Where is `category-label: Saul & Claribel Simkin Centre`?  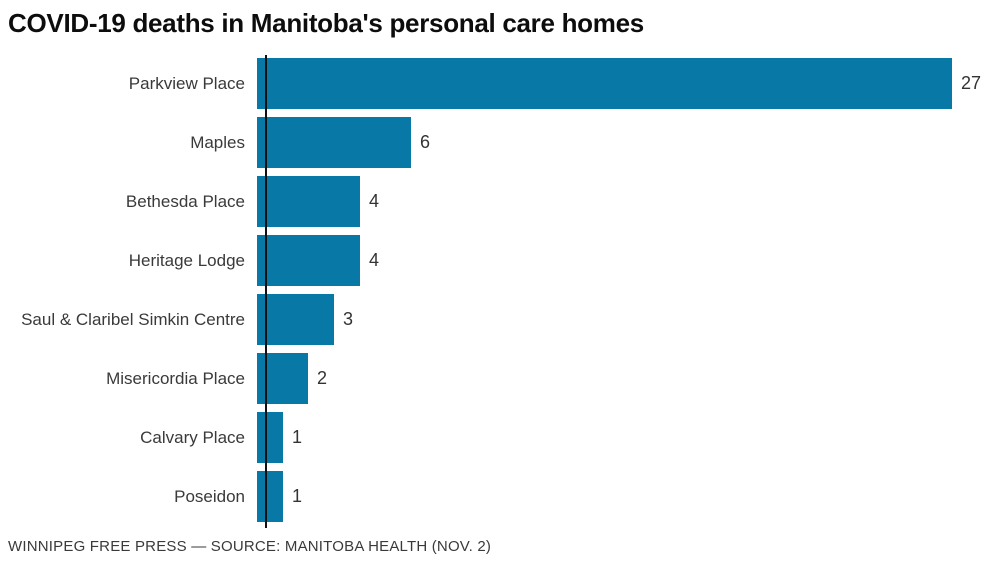 category-label: Saul & Claribel Simkin Centre is located at coordinates (133, 319).